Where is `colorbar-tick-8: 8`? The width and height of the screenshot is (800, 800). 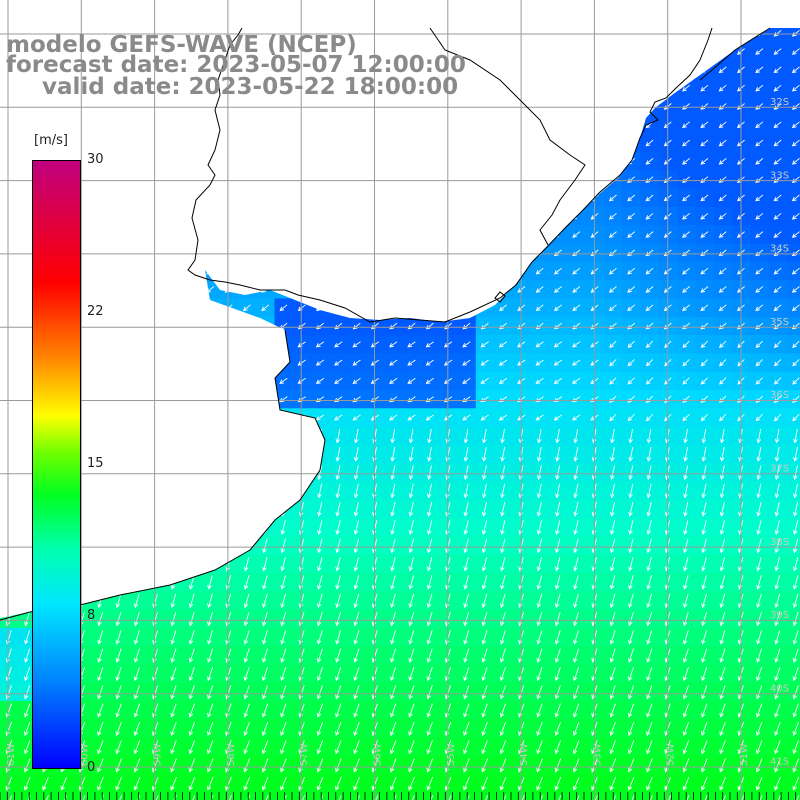
colorbar-tick-8: 8 is located at coordinates (91, 615).